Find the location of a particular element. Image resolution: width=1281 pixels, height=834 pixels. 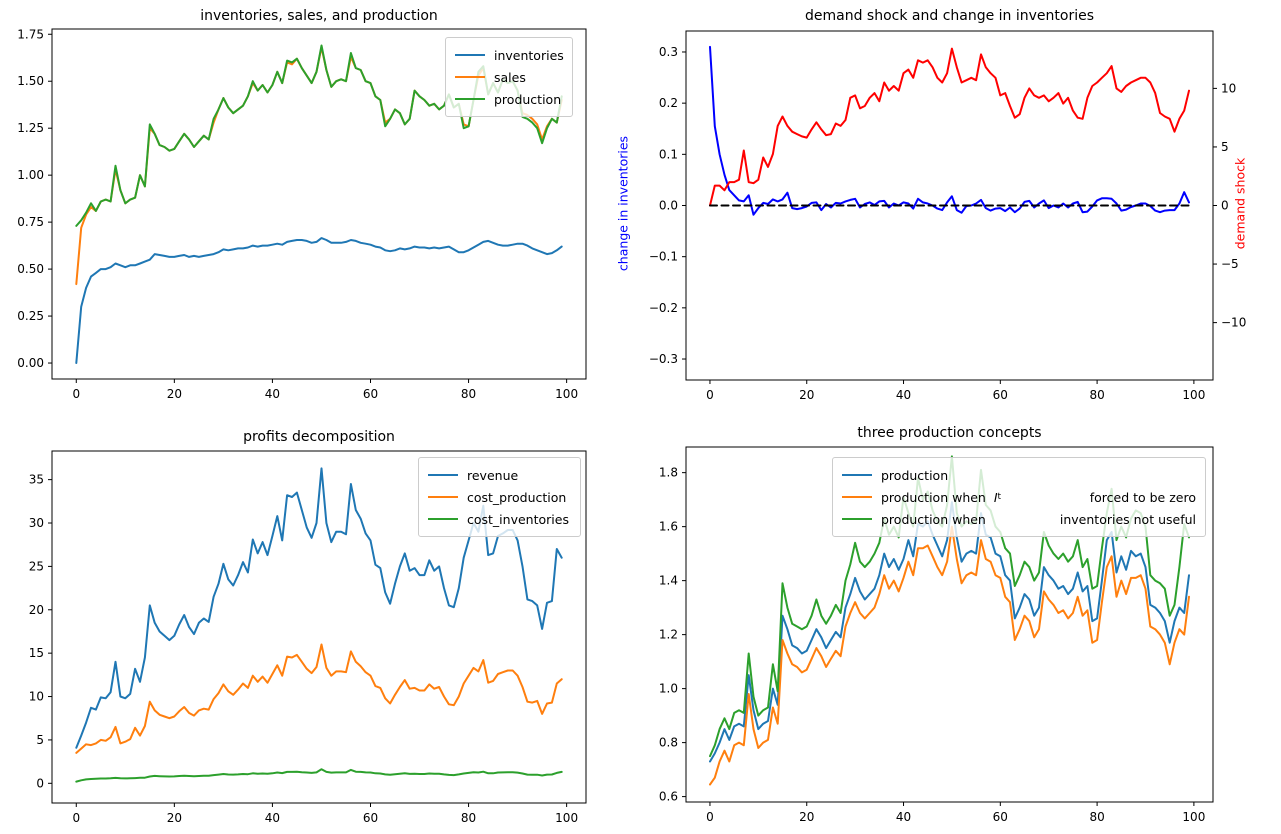

y-tick-label: −0.2 is located at coordinates (663, 308).